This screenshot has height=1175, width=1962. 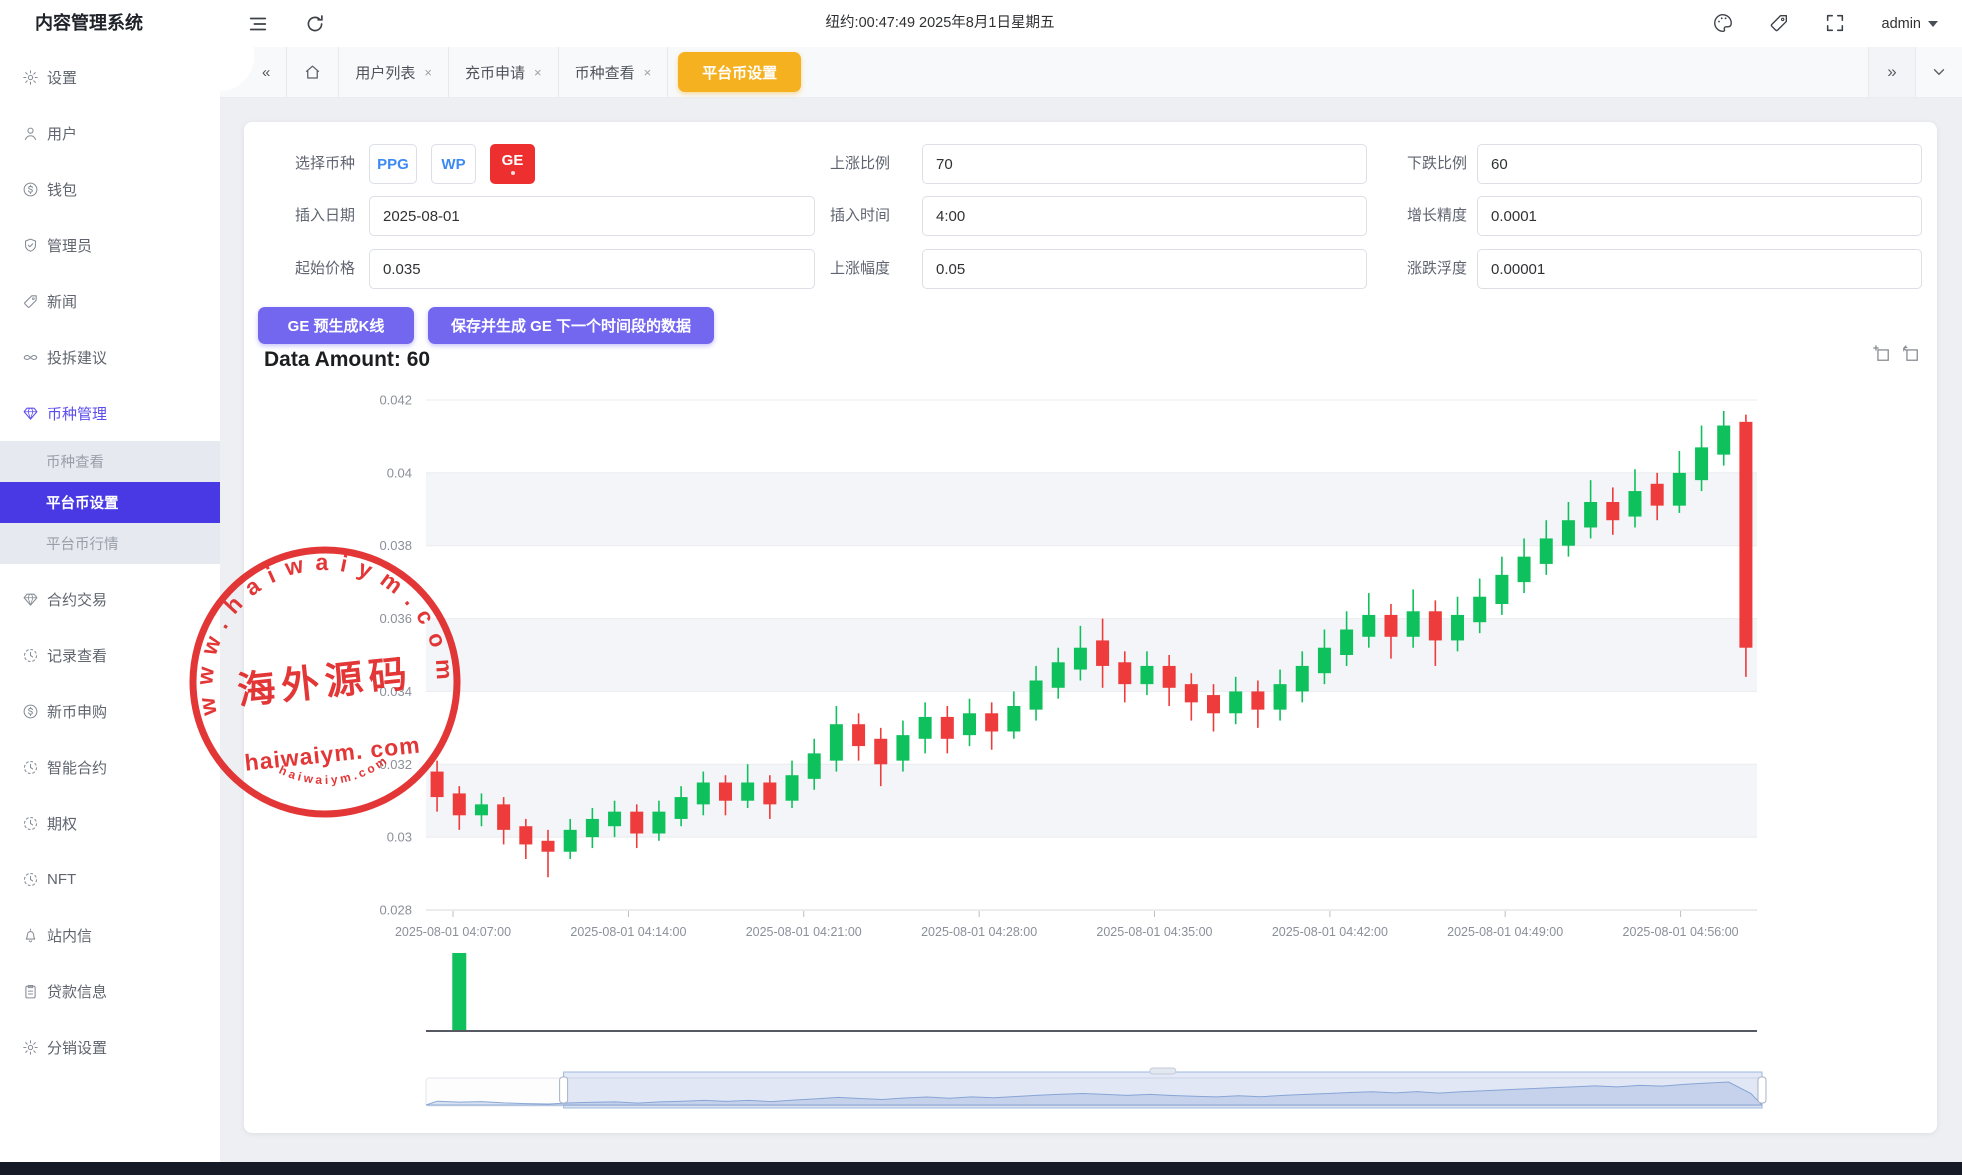 I want to click on zoom-handle-left, so click(x=564, y=1090).